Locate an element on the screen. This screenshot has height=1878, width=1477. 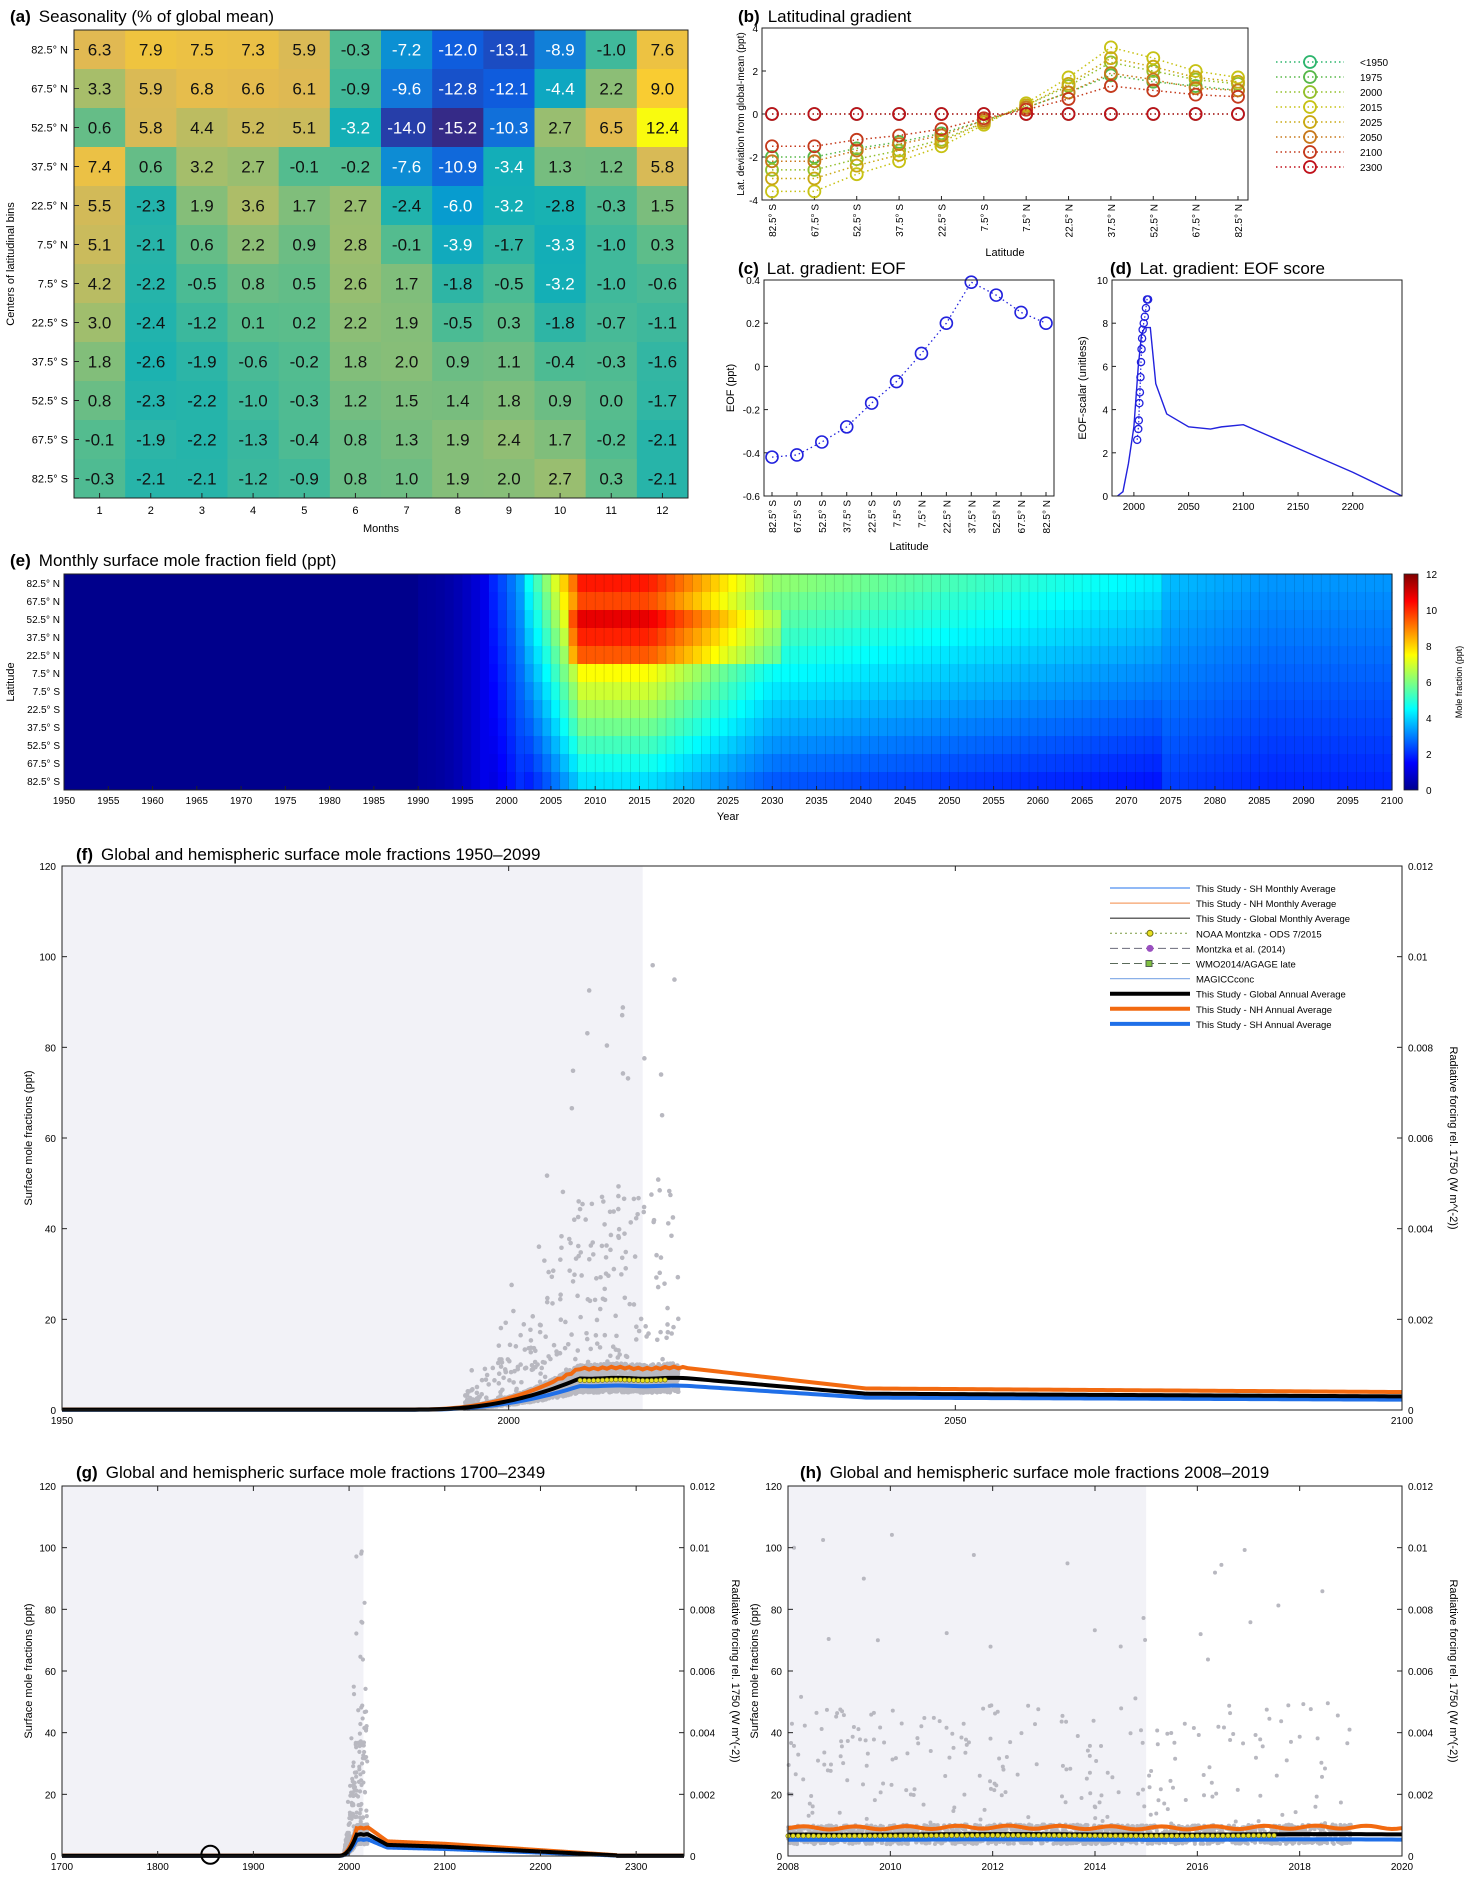
cell-value: -0.1 is located at coordinates (406, 245).